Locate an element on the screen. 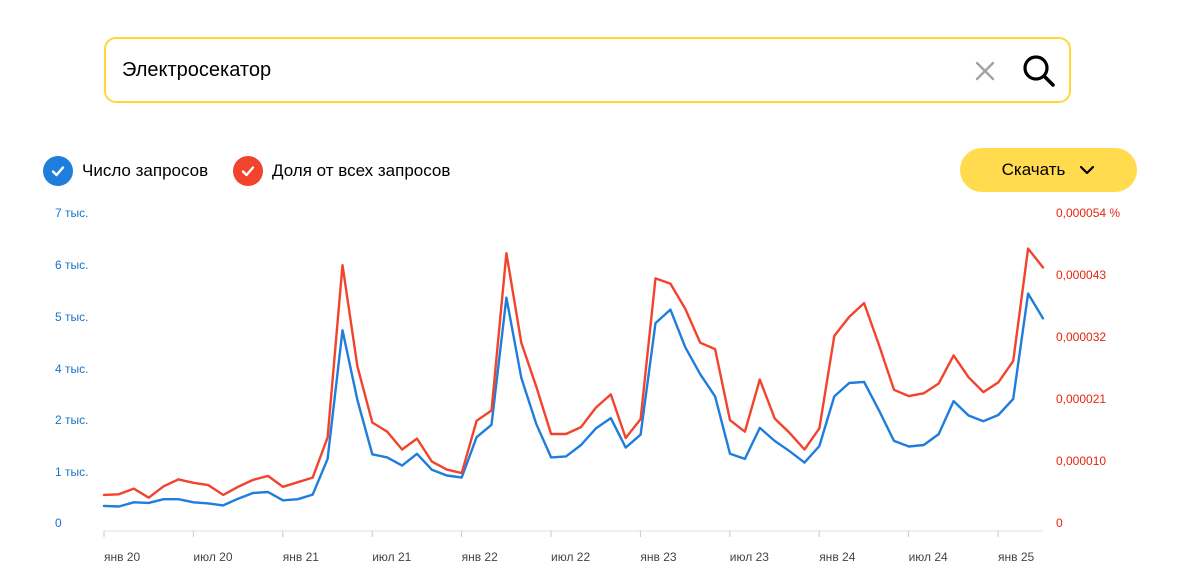 This screenshot has height=587, width=1180. left-axis-tick: 7 тыс. is located at coordinates (71, 213).